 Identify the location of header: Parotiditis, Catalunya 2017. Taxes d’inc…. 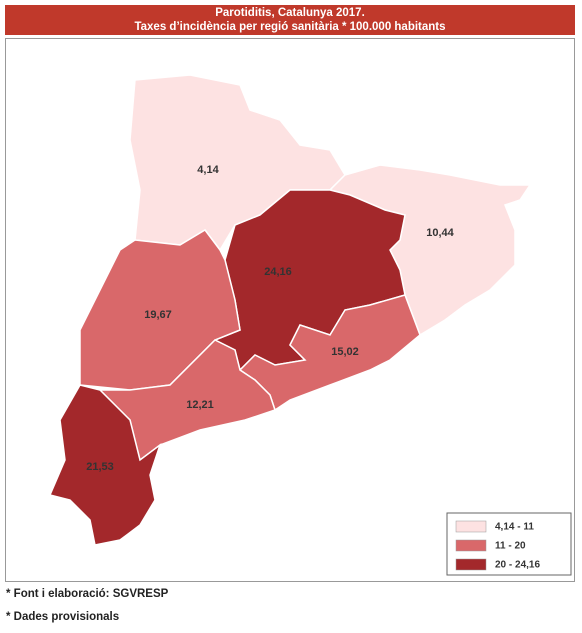
(290, 20).